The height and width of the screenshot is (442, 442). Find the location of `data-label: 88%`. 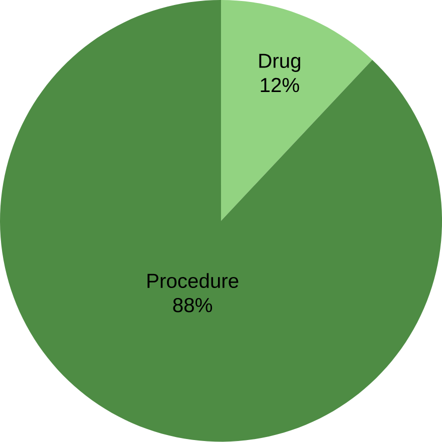

data-label: 88% is located at coordinates (192, 305).